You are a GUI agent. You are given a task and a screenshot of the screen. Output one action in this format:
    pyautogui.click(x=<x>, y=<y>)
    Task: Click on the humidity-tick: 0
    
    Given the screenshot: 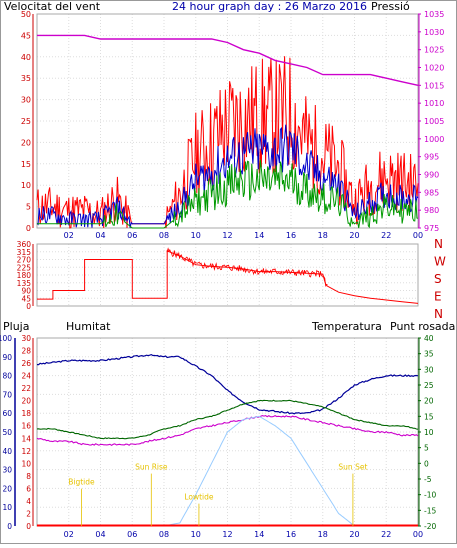 What is the action you would take?
    pyautogui.click(x=9, y=526)
    